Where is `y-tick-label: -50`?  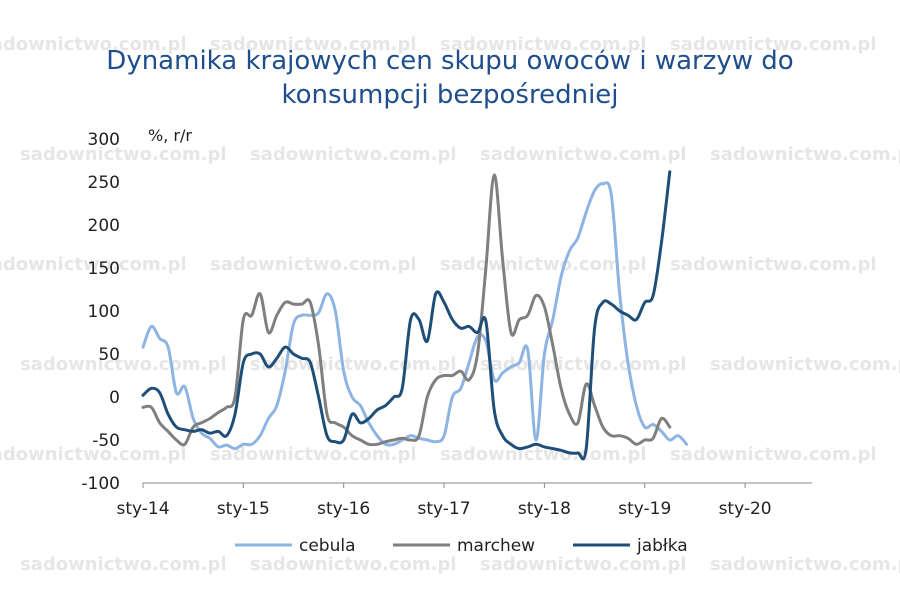
y-tick-label: -50 is located at coordinates (106, 441).